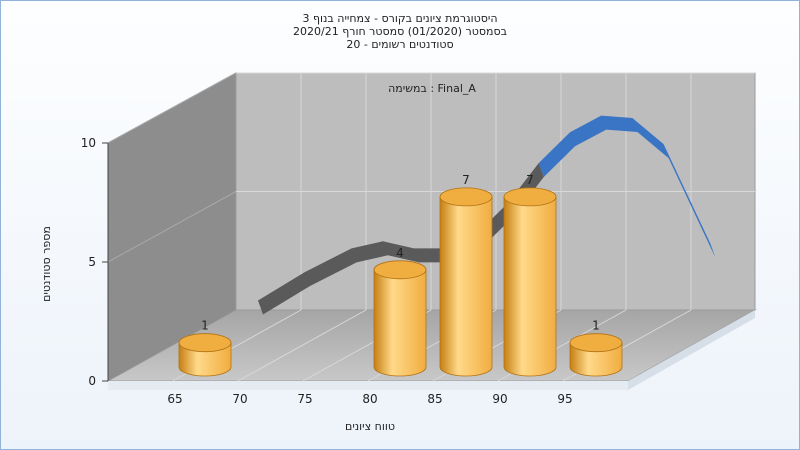 The height and width of the screenshot is (450, 800). What do you see at coordinates (92, 262) in the screenshot?
I see `y-tick-label: 5` at bounding box center [92, 262].